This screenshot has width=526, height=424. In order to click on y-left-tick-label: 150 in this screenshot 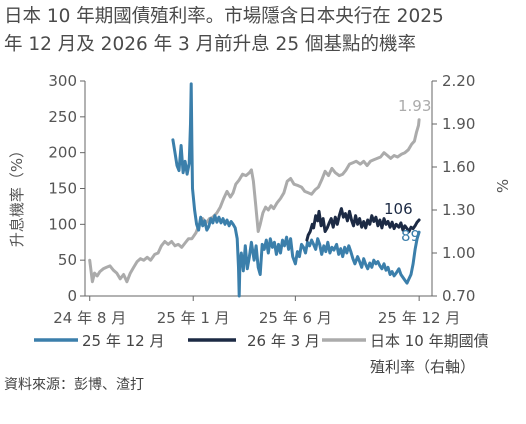, I will do `click(62, 189)`.